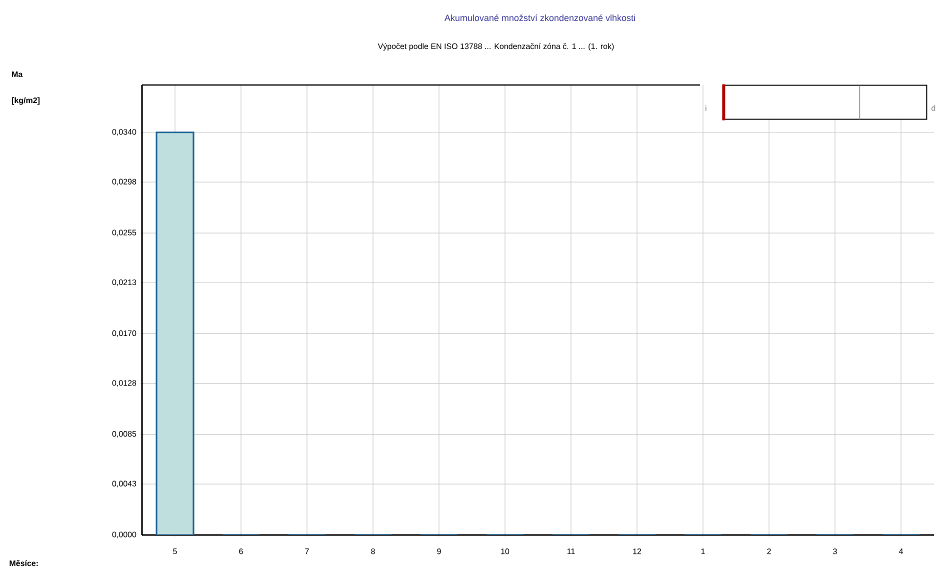  I want to click on x-tick-label: 12, so click(637, 551).